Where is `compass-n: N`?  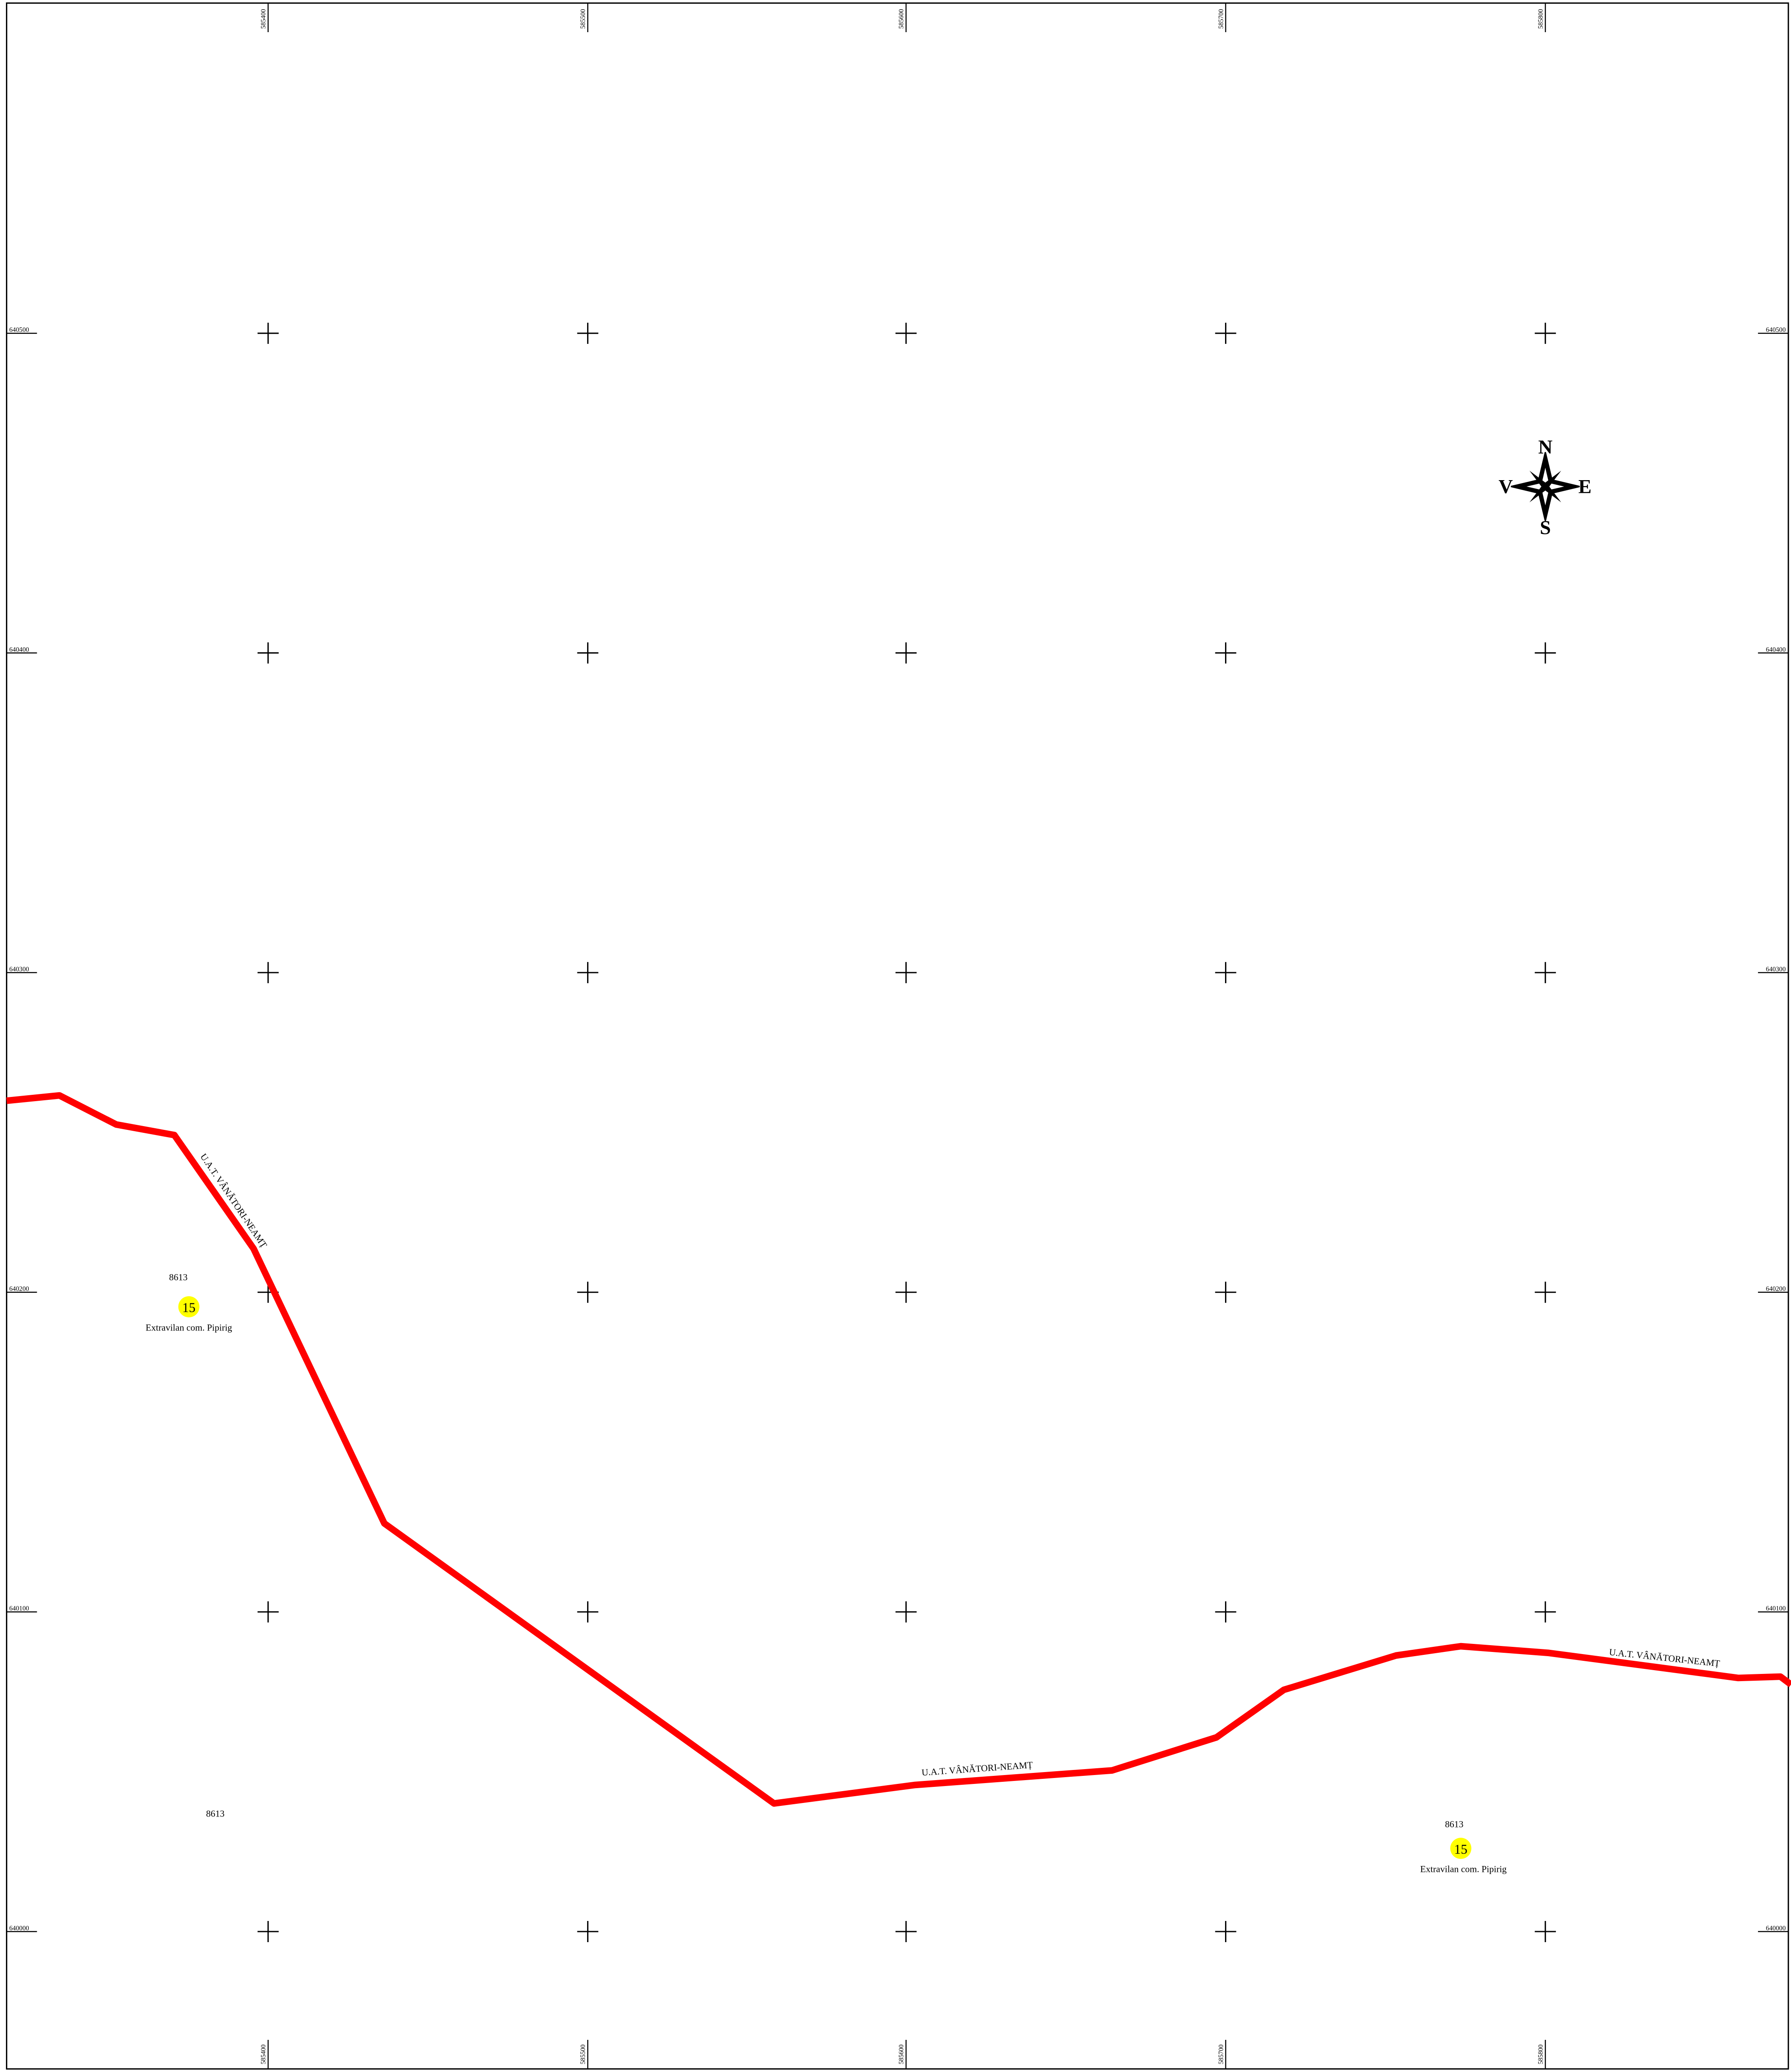
compass-n: N is located at coordinates (1545, 447).